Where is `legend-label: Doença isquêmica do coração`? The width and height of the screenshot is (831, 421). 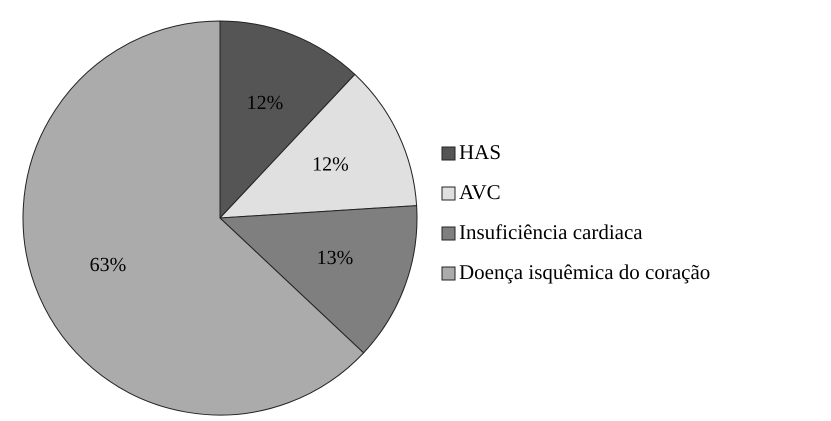 legend-label: Doença isquêmica do coração is located at coordinates (584, 272).